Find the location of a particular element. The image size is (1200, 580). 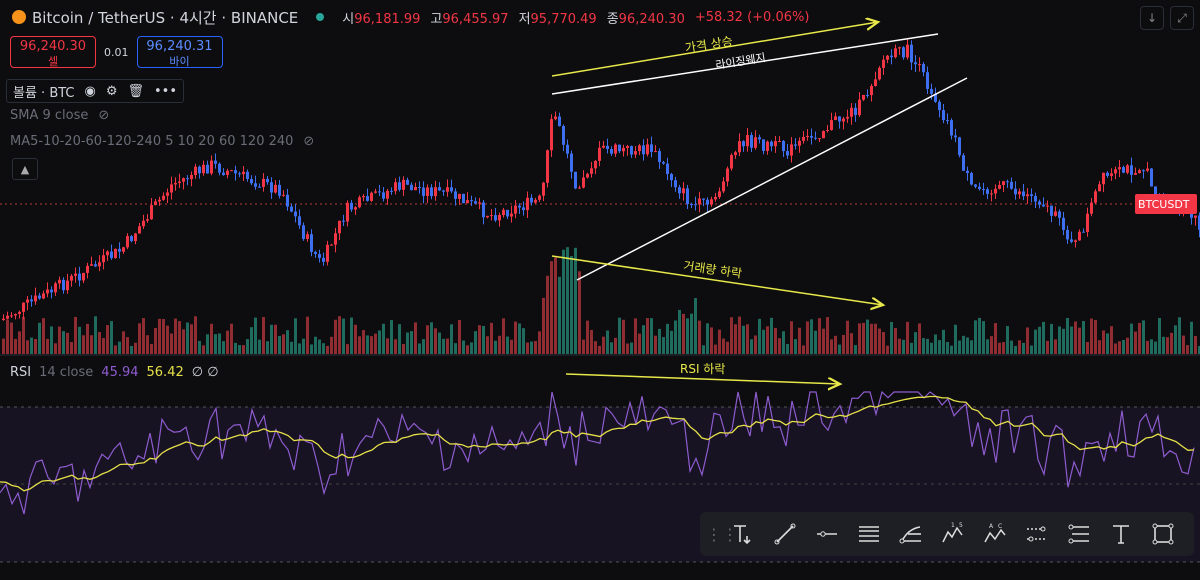

rectangle-icon is located at coordinates (1163, 534).